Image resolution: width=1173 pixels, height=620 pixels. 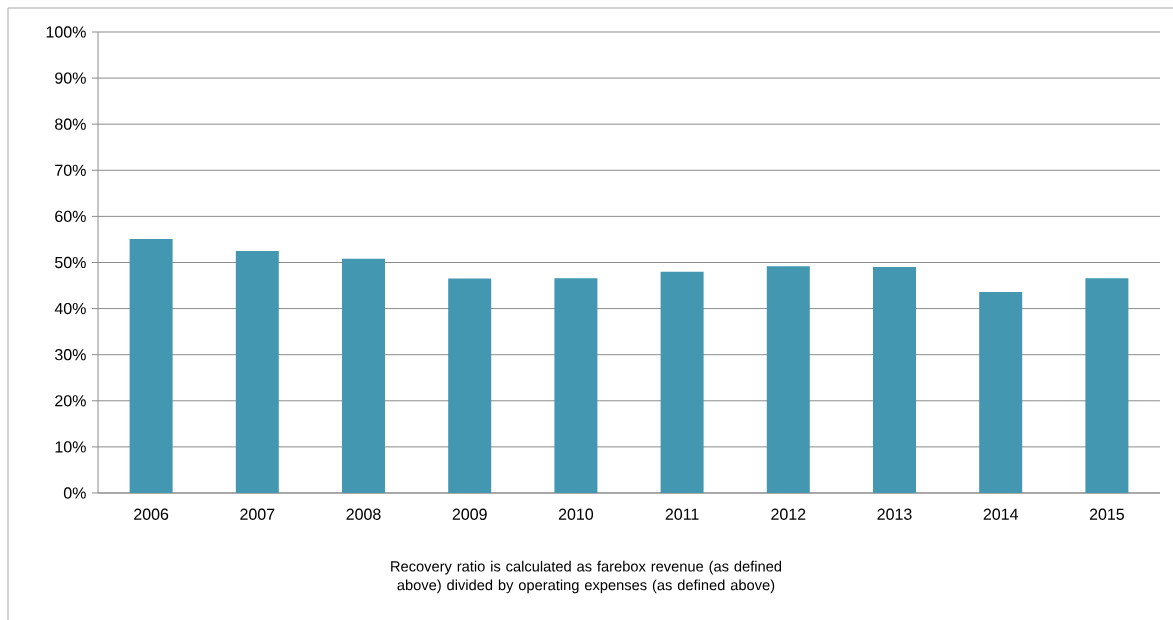 What do you see at coordinates (74, 493) in the screenshot?
I see `y-tick-label: 0%` at bounding box center [74, 493].